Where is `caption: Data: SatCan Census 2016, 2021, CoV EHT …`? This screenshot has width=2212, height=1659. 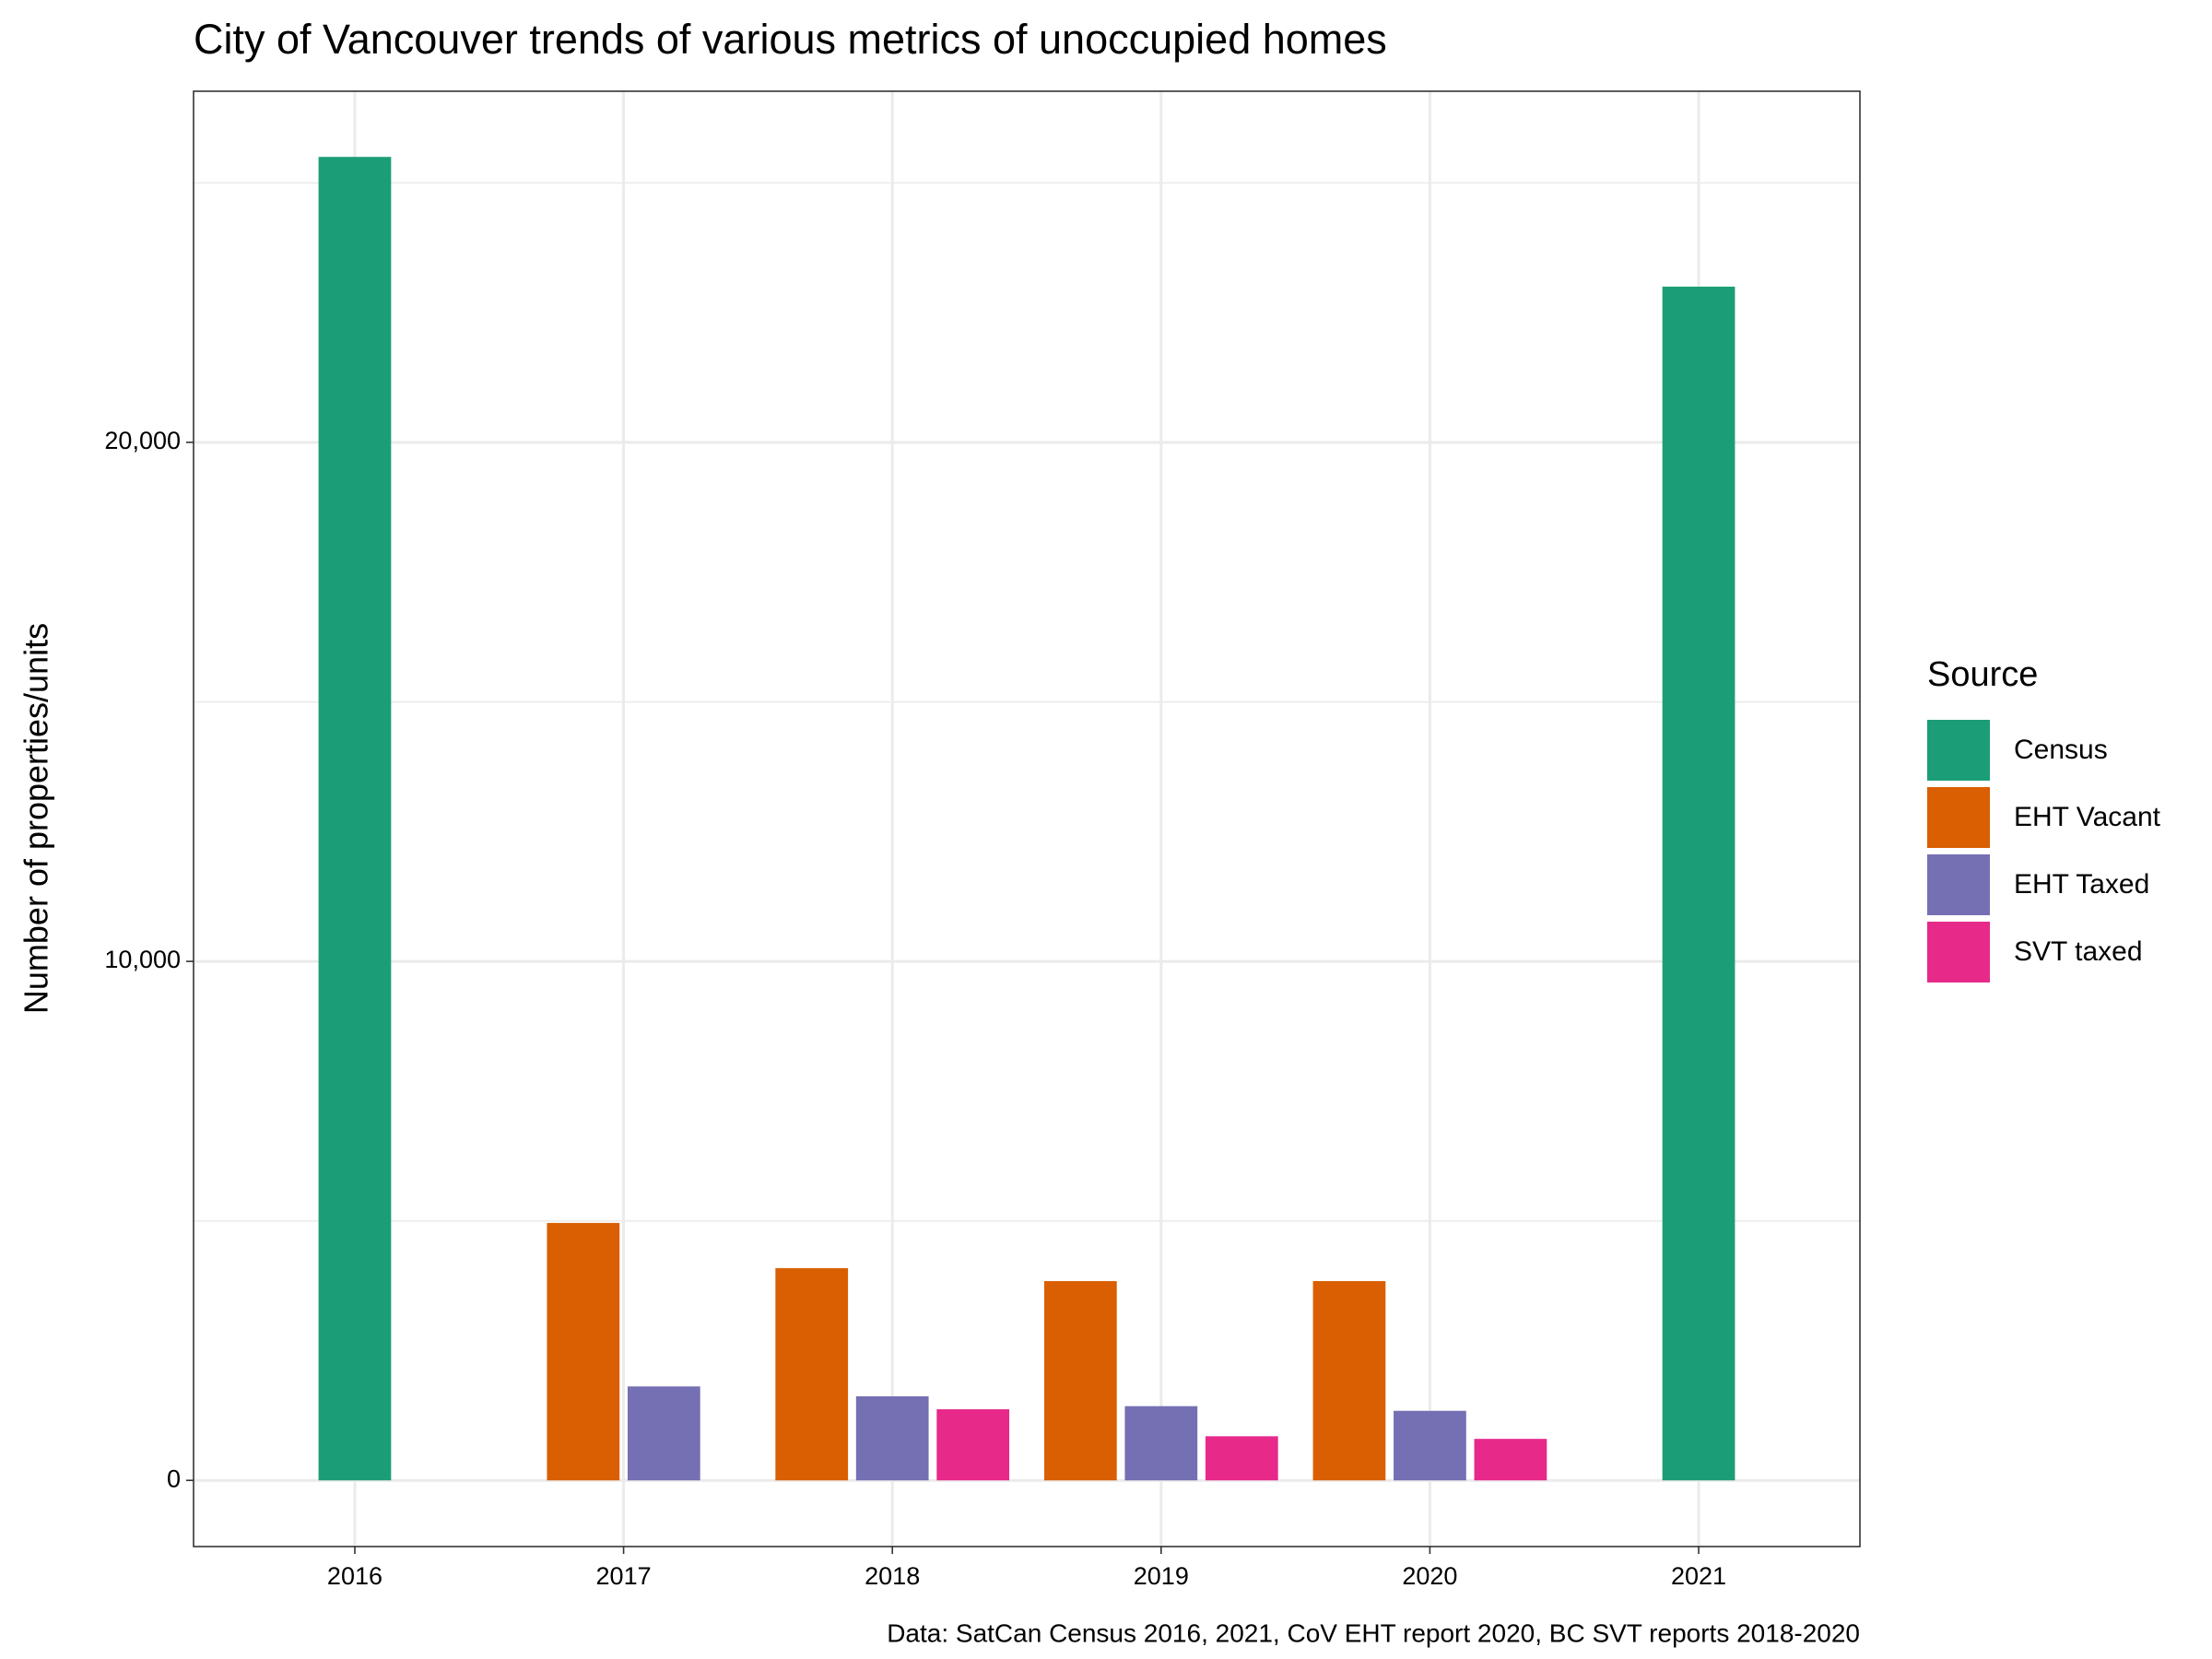
caption: Data: SatCan Census 2016, 2021, CoV EHT … is located at coordinates (1373, 1632).